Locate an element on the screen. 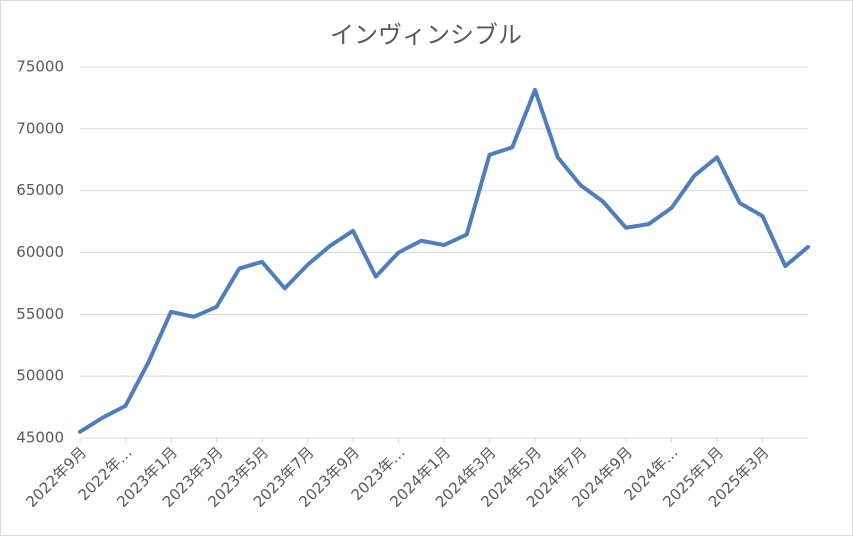 The image size is (853, 536). y-tick-label: 65000 is located at coordinates (40, 190).